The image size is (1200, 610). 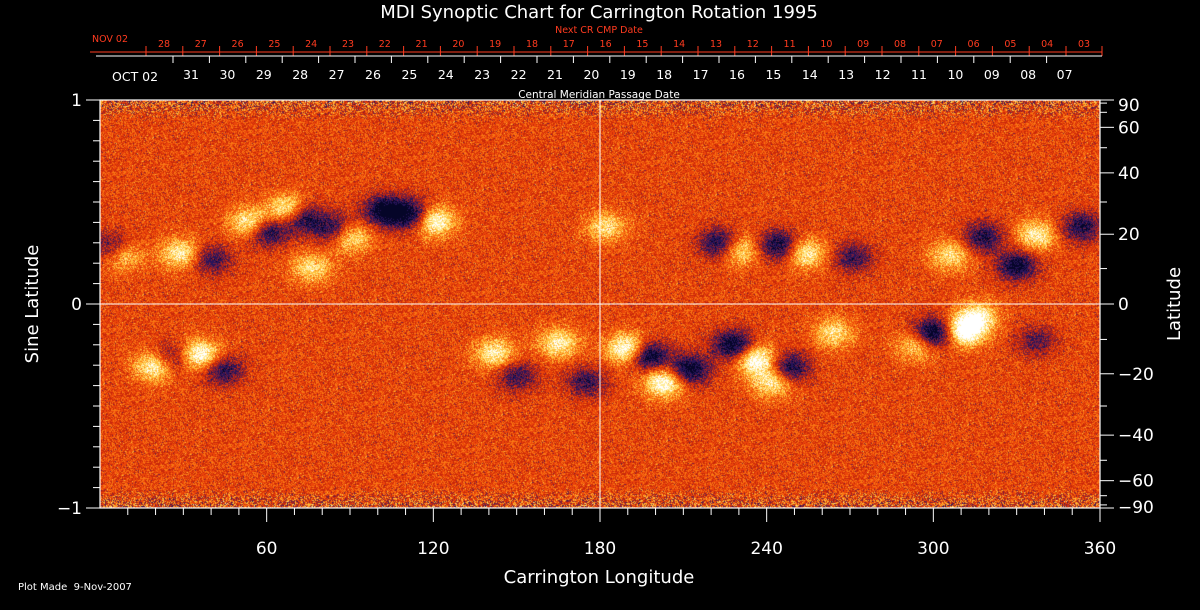 What do you see at coordinates (274, 44) in the screenshot?
I see `next-cr-day-label: 25` at bounding box center [274, 44].